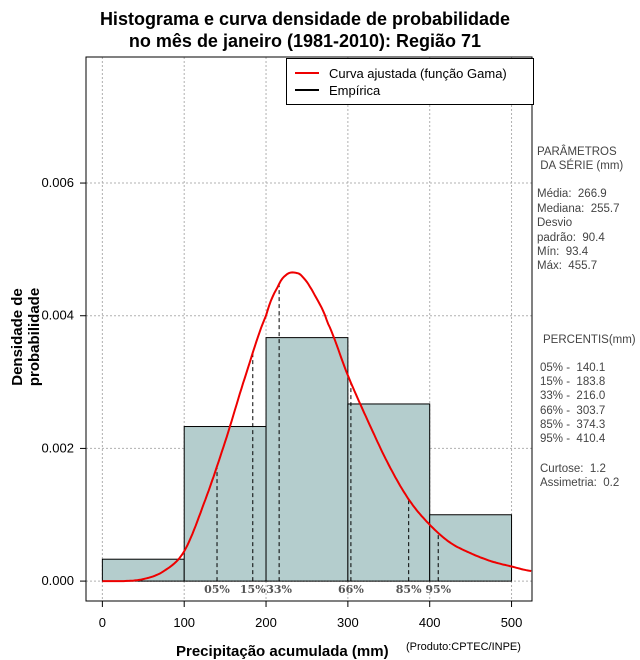  What do you see at coordinates (253, 589) in the screenshot?
I see `percentile-label-15%: 15%` at bounding box center [253, 589].